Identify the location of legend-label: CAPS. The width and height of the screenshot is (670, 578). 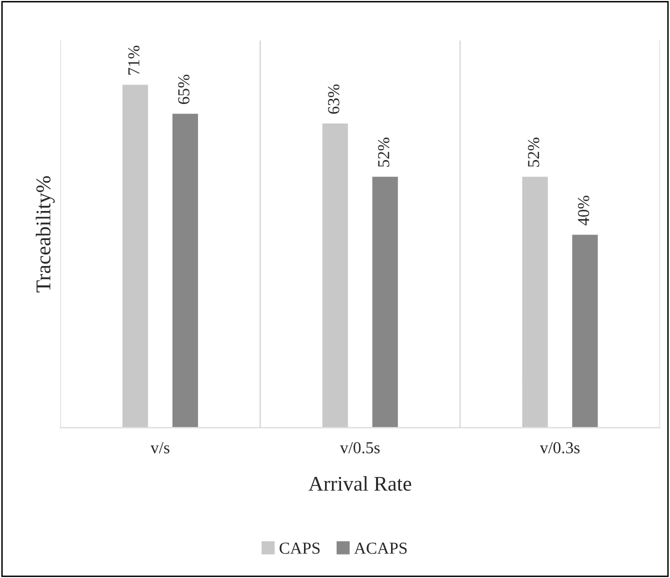
(300, 548).